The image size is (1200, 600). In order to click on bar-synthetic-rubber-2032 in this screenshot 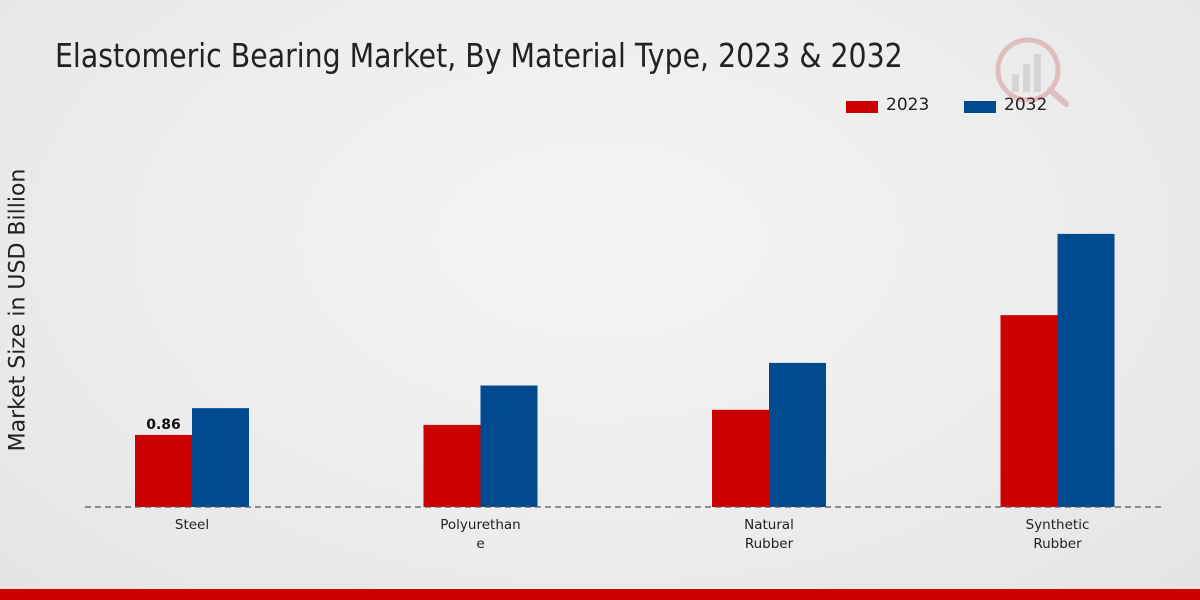, I will do `click(1086, 370)`.